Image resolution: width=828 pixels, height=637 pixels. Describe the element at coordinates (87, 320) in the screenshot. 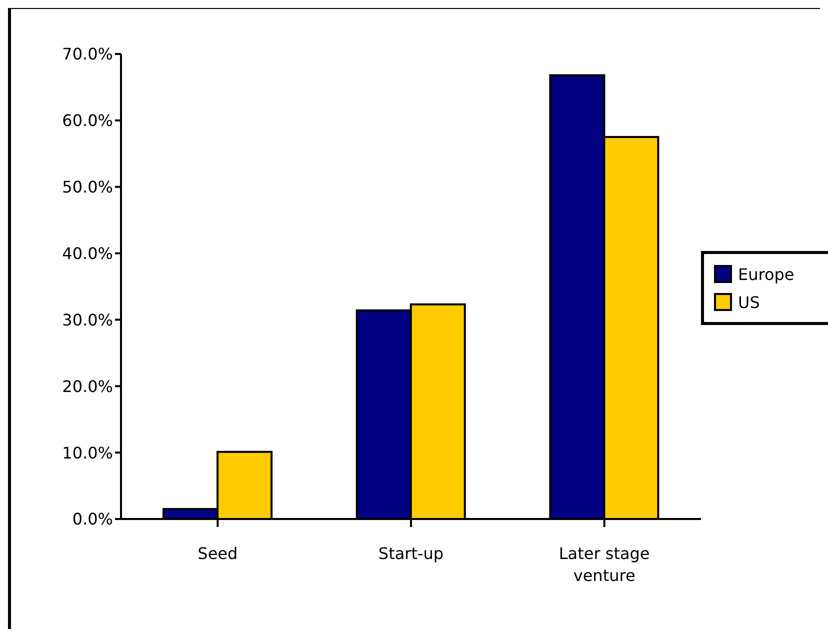

I see `y-tick-label: 30.0%` at that location.